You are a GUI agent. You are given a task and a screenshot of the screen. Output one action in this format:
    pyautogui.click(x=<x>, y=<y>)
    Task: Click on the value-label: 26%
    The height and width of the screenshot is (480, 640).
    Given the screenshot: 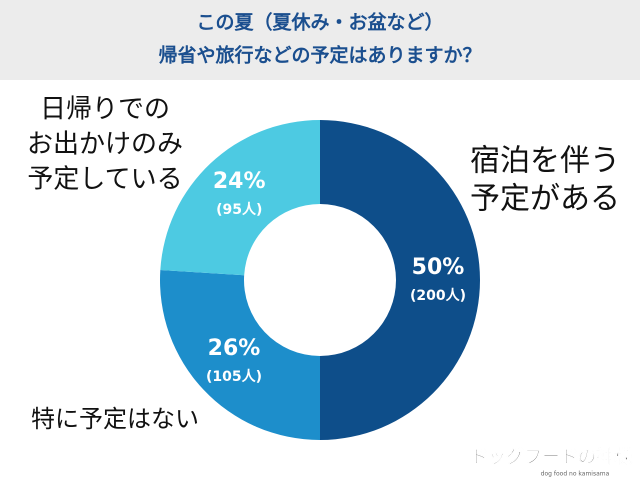 What is the action you would take?
    pyautogui.click(x=234, y=348)
    